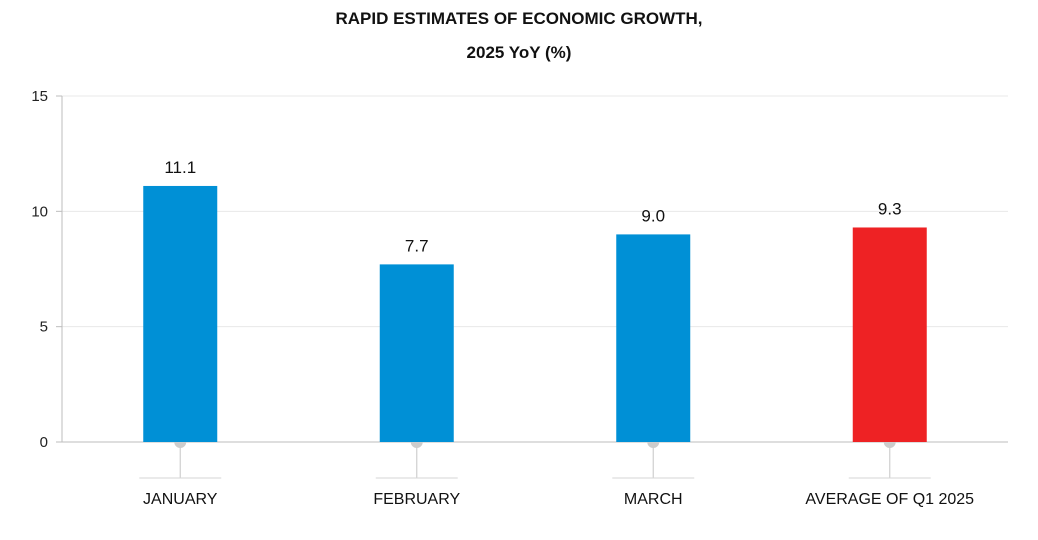 This screenshot has width=1038, height=540. What do you see at coordinates (416, 499) in the screenshot?
I see `x-category-label: FEBRUARY` at bounding box center [416, 499].